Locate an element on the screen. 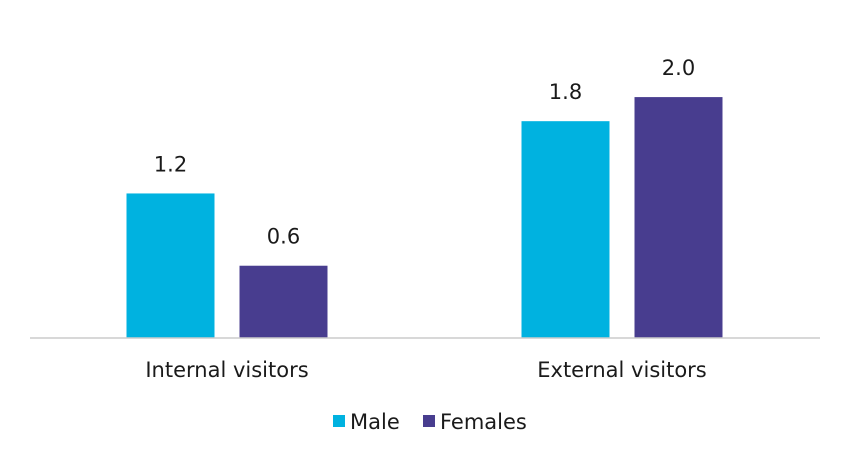 The height and width of the screenshot is (463, 850). bar-male-internal is located at coordinates (170, 265).